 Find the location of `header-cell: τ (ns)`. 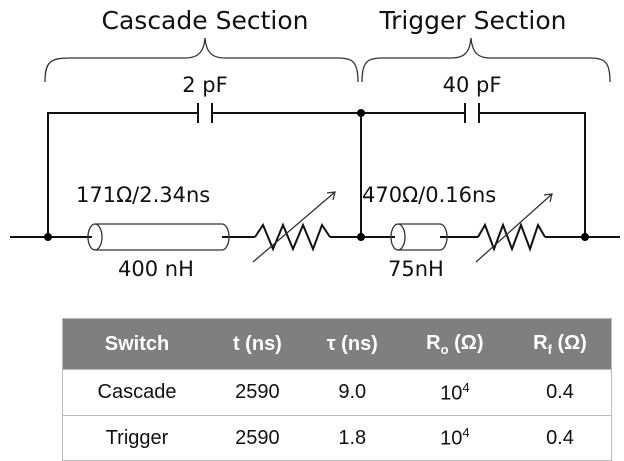

header-cell: τ (ns) is located at coordinates (352, 344).